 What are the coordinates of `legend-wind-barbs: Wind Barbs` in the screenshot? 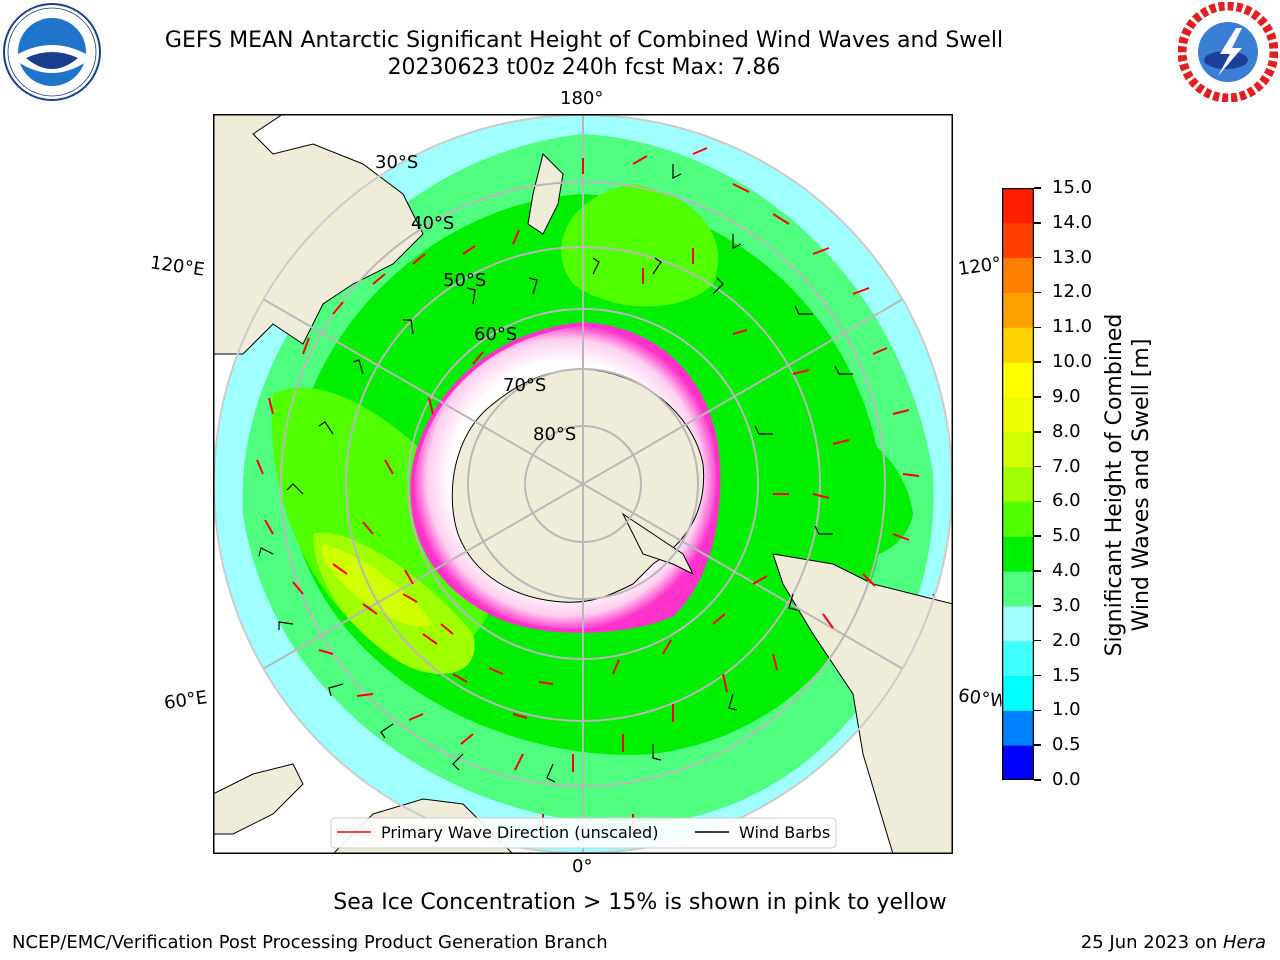 It's located at (784, 832).